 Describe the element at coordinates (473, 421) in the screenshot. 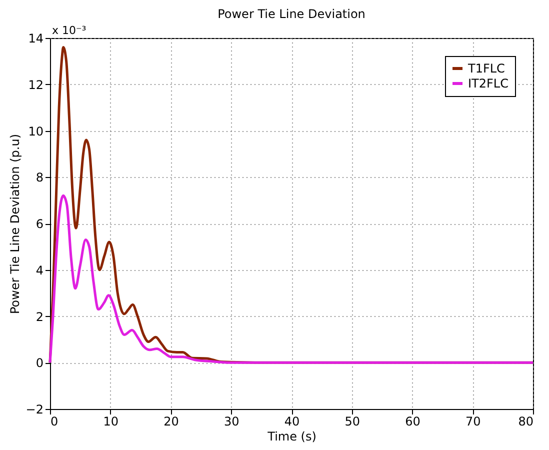

I see `x-tick-label: 70` at that location.